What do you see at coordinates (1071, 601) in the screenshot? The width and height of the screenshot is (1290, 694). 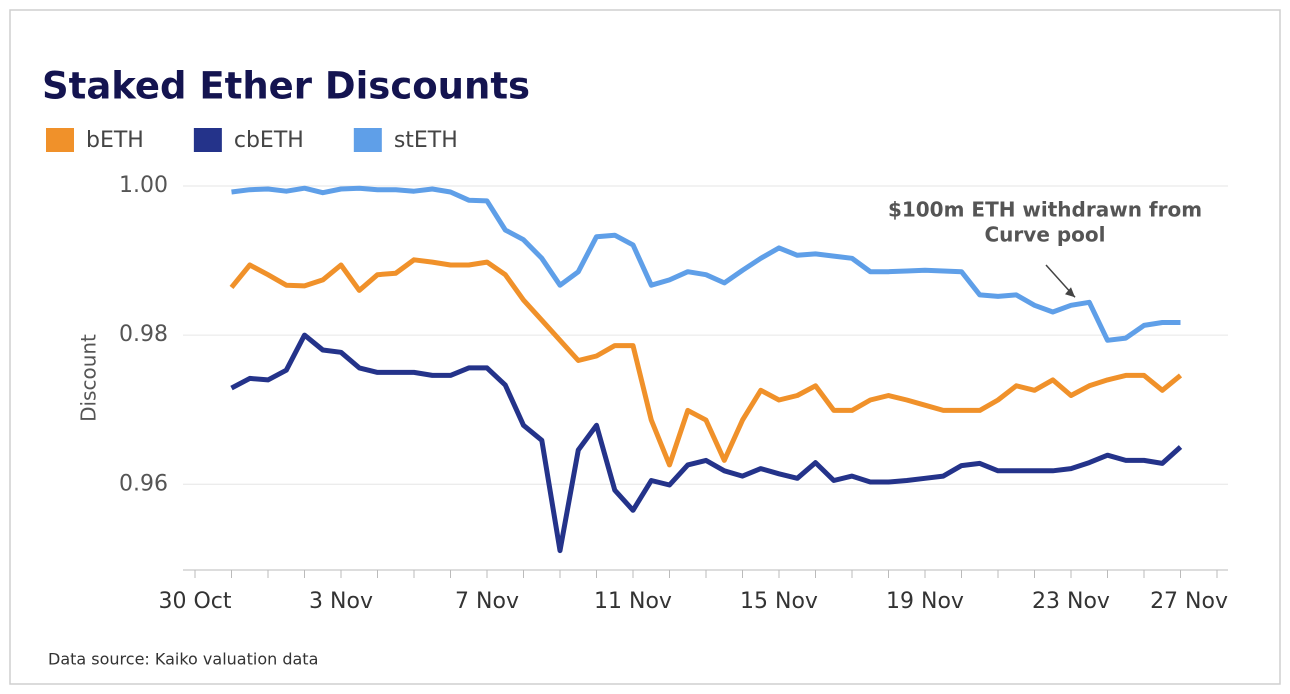 I see `x-tick-label: 23 Nov` at bounding box center [1071, 601].